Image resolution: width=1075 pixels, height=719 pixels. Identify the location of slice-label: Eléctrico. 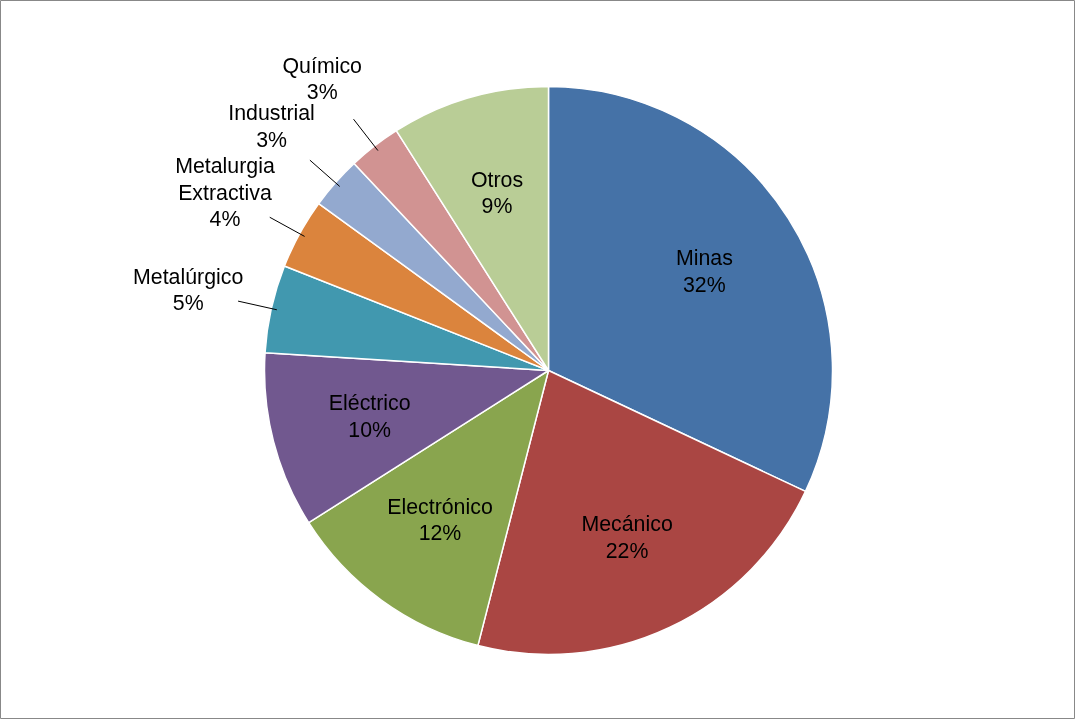
(369, 403).